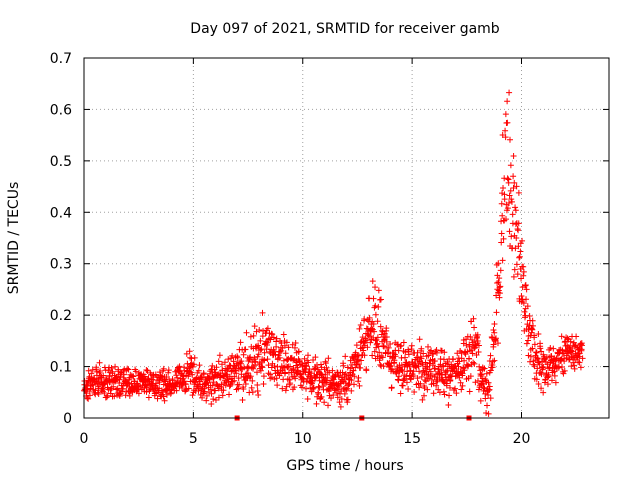  I want to click on y-tick-label: 0.1, so click(61, 368).